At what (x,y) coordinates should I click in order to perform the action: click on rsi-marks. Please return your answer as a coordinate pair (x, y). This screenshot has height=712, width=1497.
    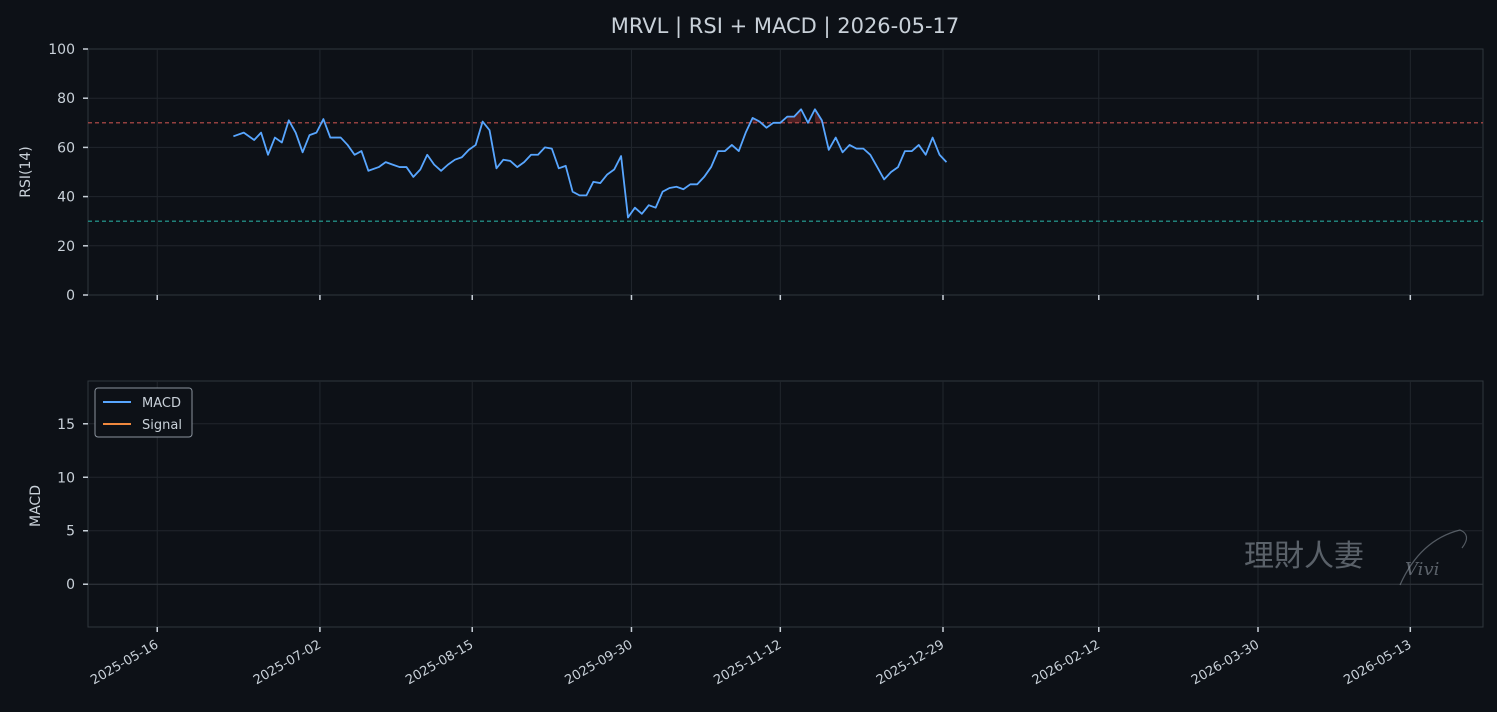
    Looking at the image, I should click on (785, 165).